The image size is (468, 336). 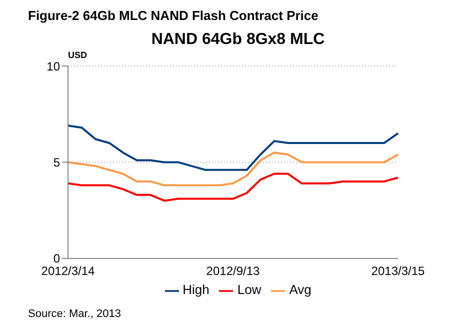 What do you see at coordinates (78, 55) in the screenshot?
I see `y-axis-title: USD` at bounding box center [78, 55].